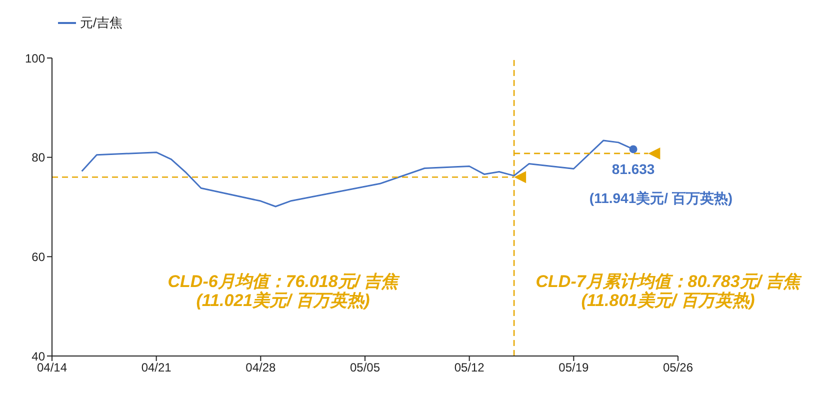  I want to click on y-tick-label: 100, so click(35, 58).